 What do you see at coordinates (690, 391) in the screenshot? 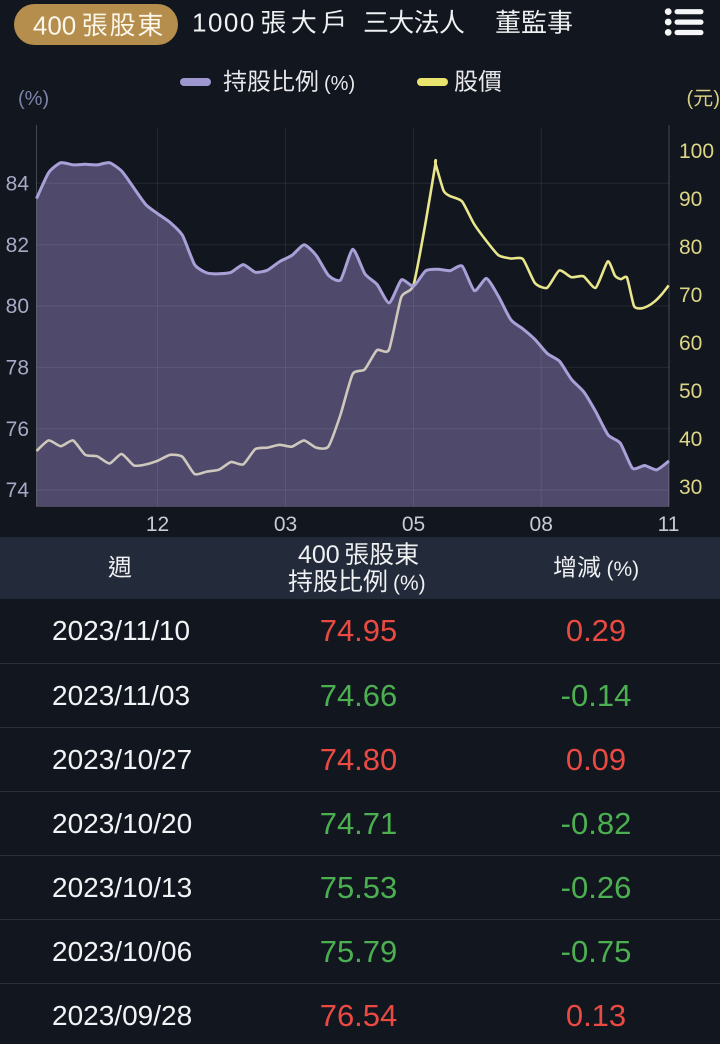
I see `svg-text: 50` at bounding box center [690, 391].